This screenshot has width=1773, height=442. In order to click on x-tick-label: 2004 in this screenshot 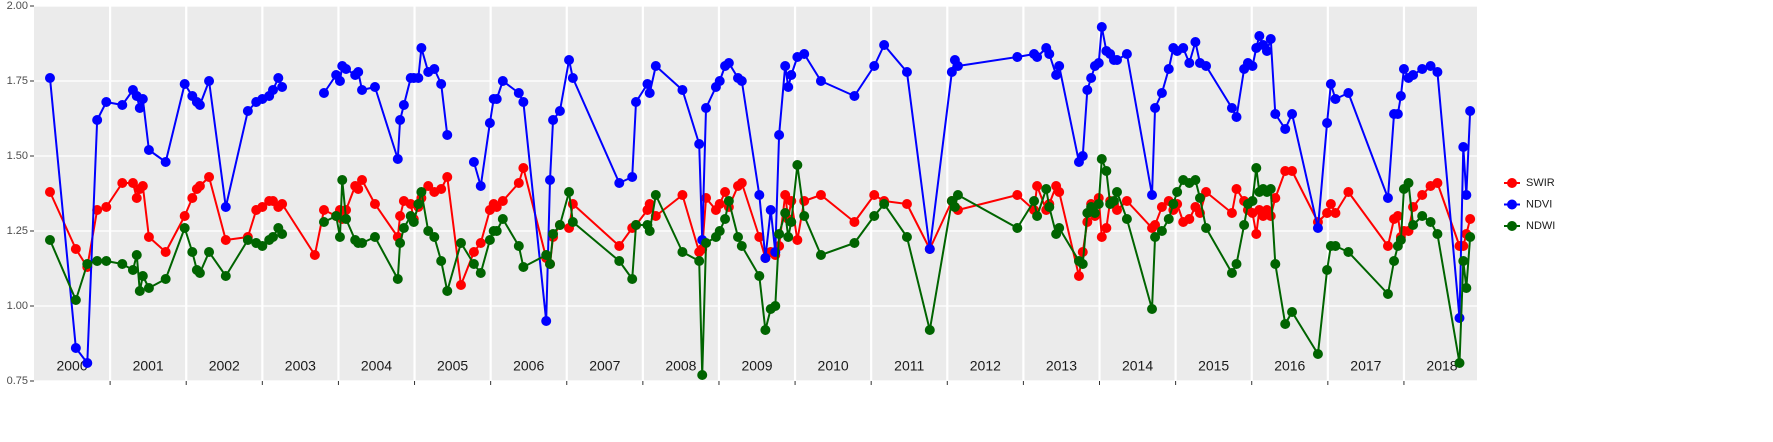, I will do `click(376, 366)`.